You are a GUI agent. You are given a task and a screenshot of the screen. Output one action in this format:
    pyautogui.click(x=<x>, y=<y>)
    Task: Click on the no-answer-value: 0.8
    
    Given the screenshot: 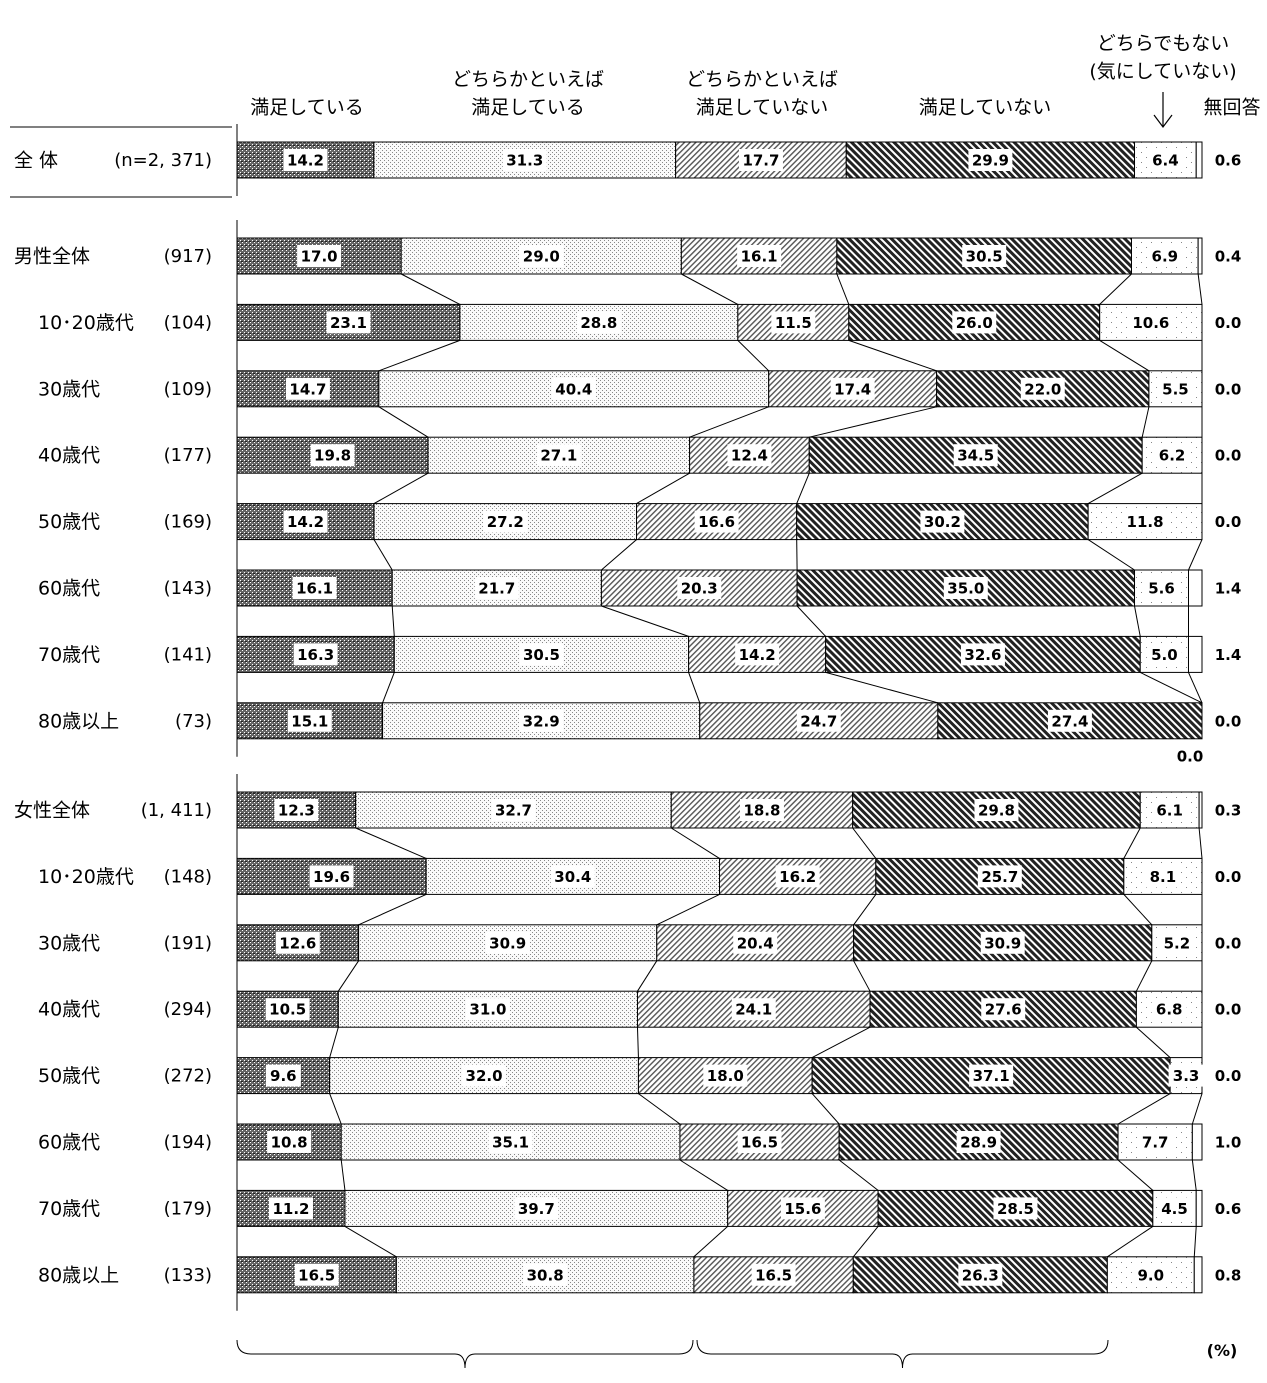 What is the action you would take?
    pyautogui.click(x=1228, y=1275)
    